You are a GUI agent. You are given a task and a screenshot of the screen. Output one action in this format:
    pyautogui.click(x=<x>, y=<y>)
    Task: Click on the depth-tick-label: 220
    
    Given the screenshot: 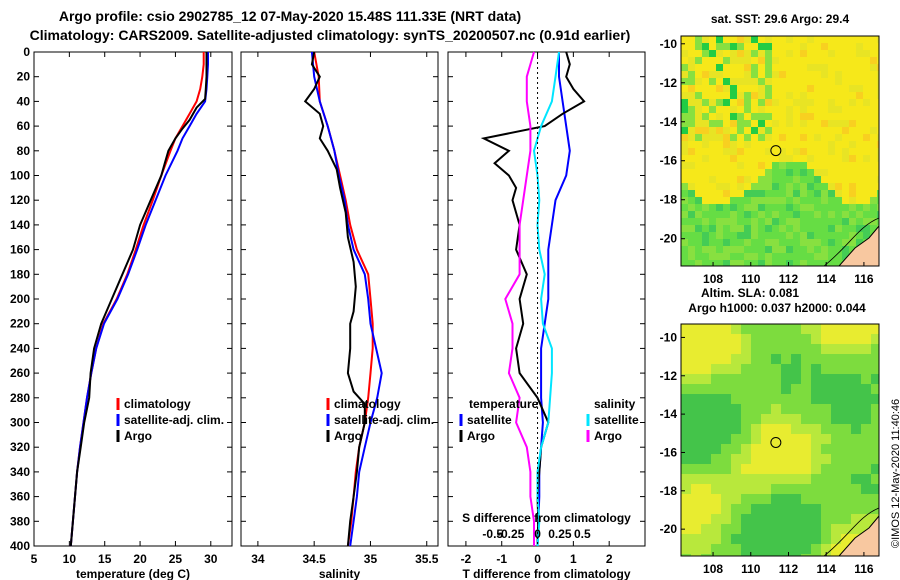 What is the action you would take?
    pyautogui.click(x=20, y=324)
    